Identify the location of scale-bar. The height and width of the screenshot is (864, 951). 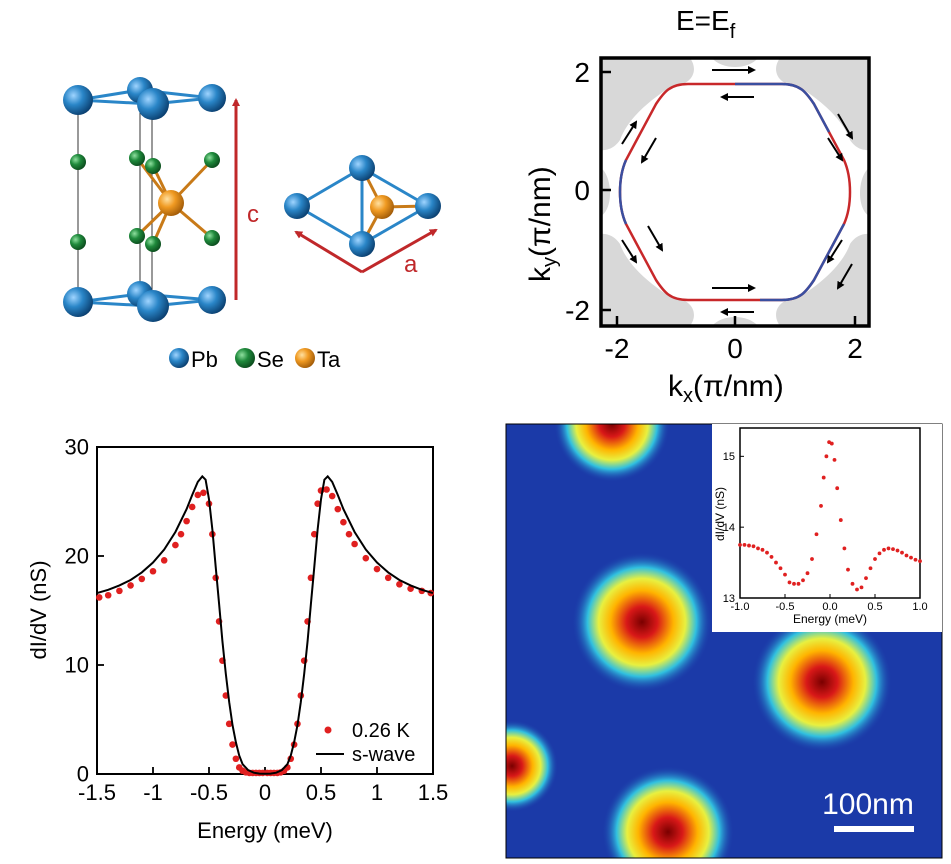
(874, 829).